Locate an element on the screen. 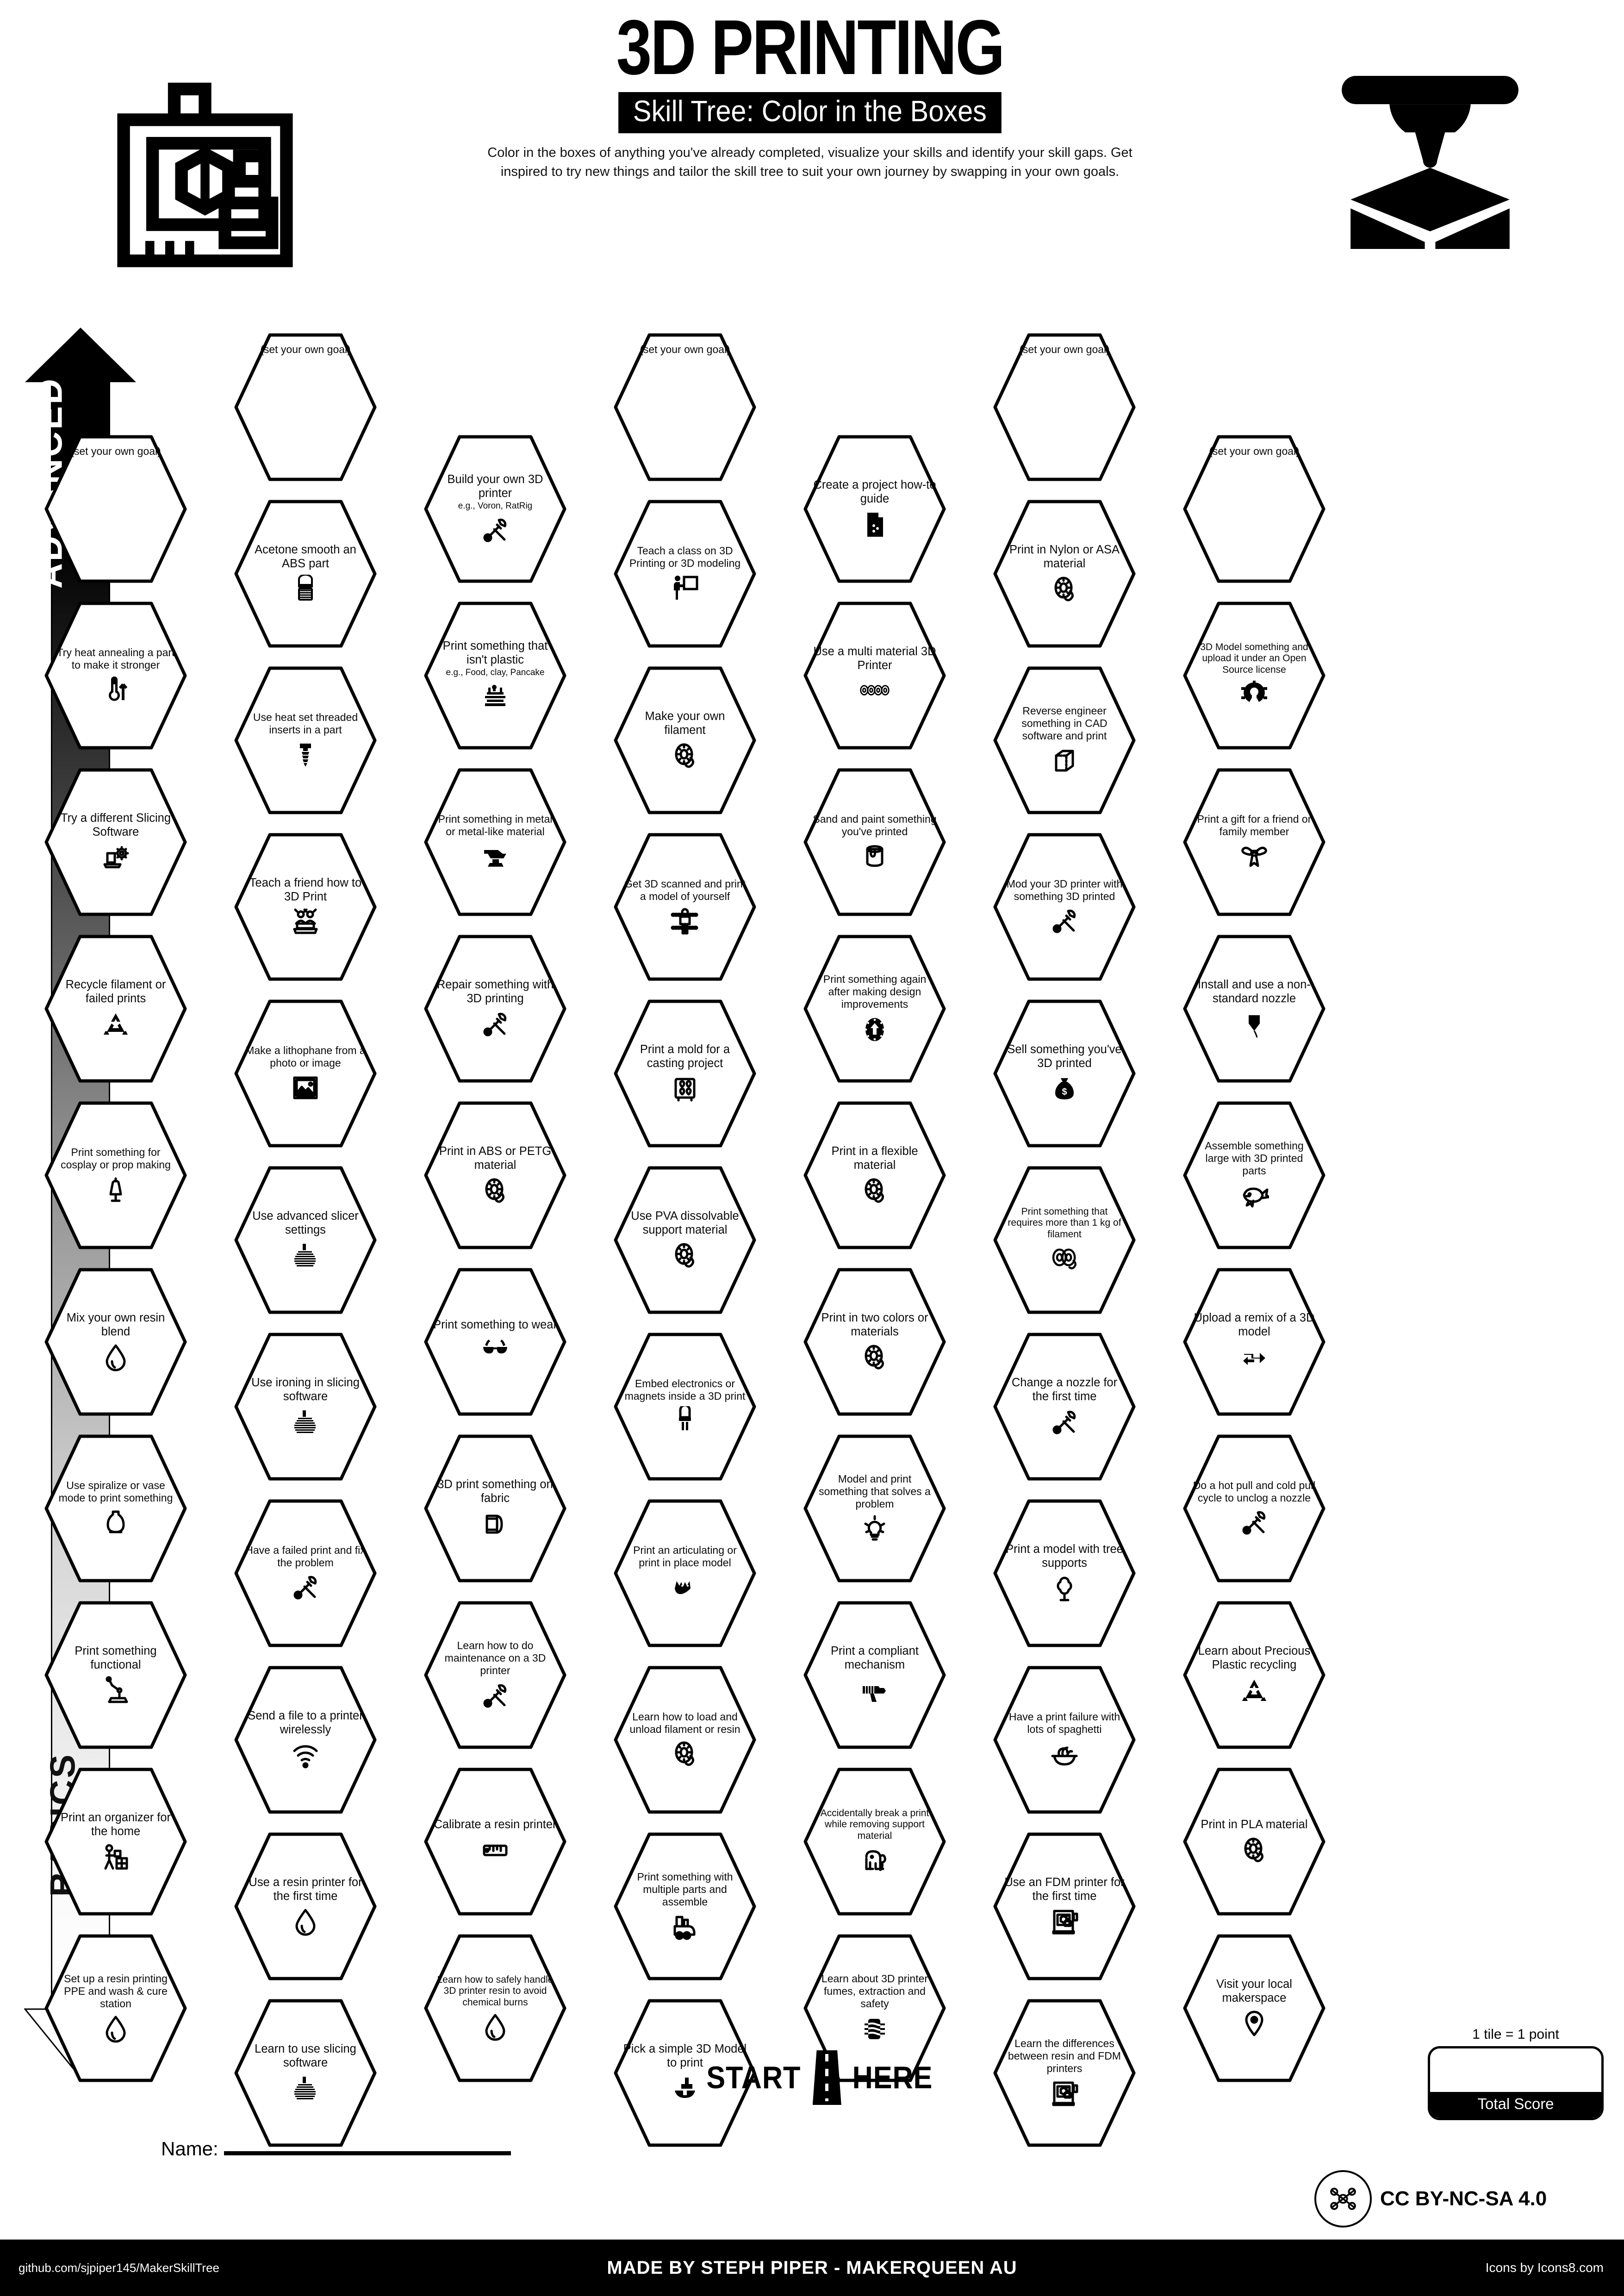 The height and width of the screenshot is (2296, 1624). name-field: Name: is located at coordinates (336, 2149).